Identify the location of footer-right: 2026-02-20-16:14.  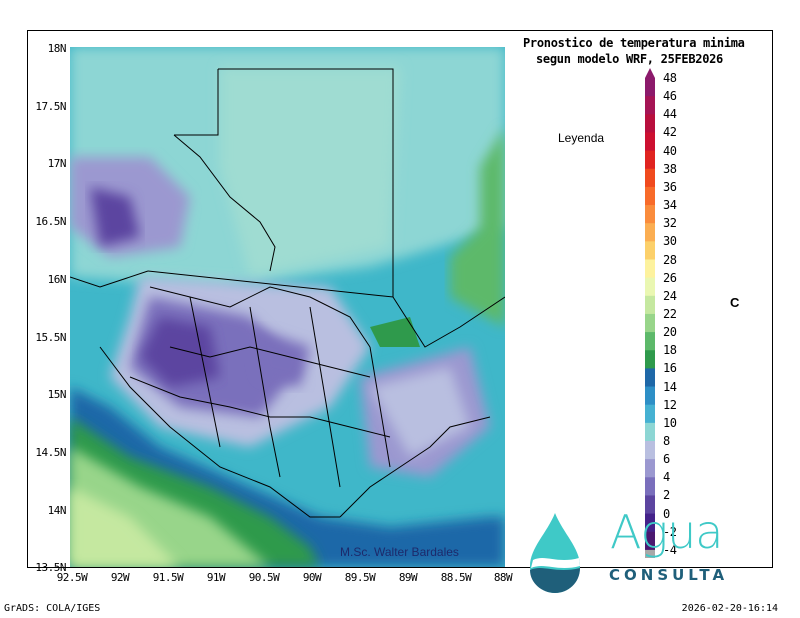
(729, 608).